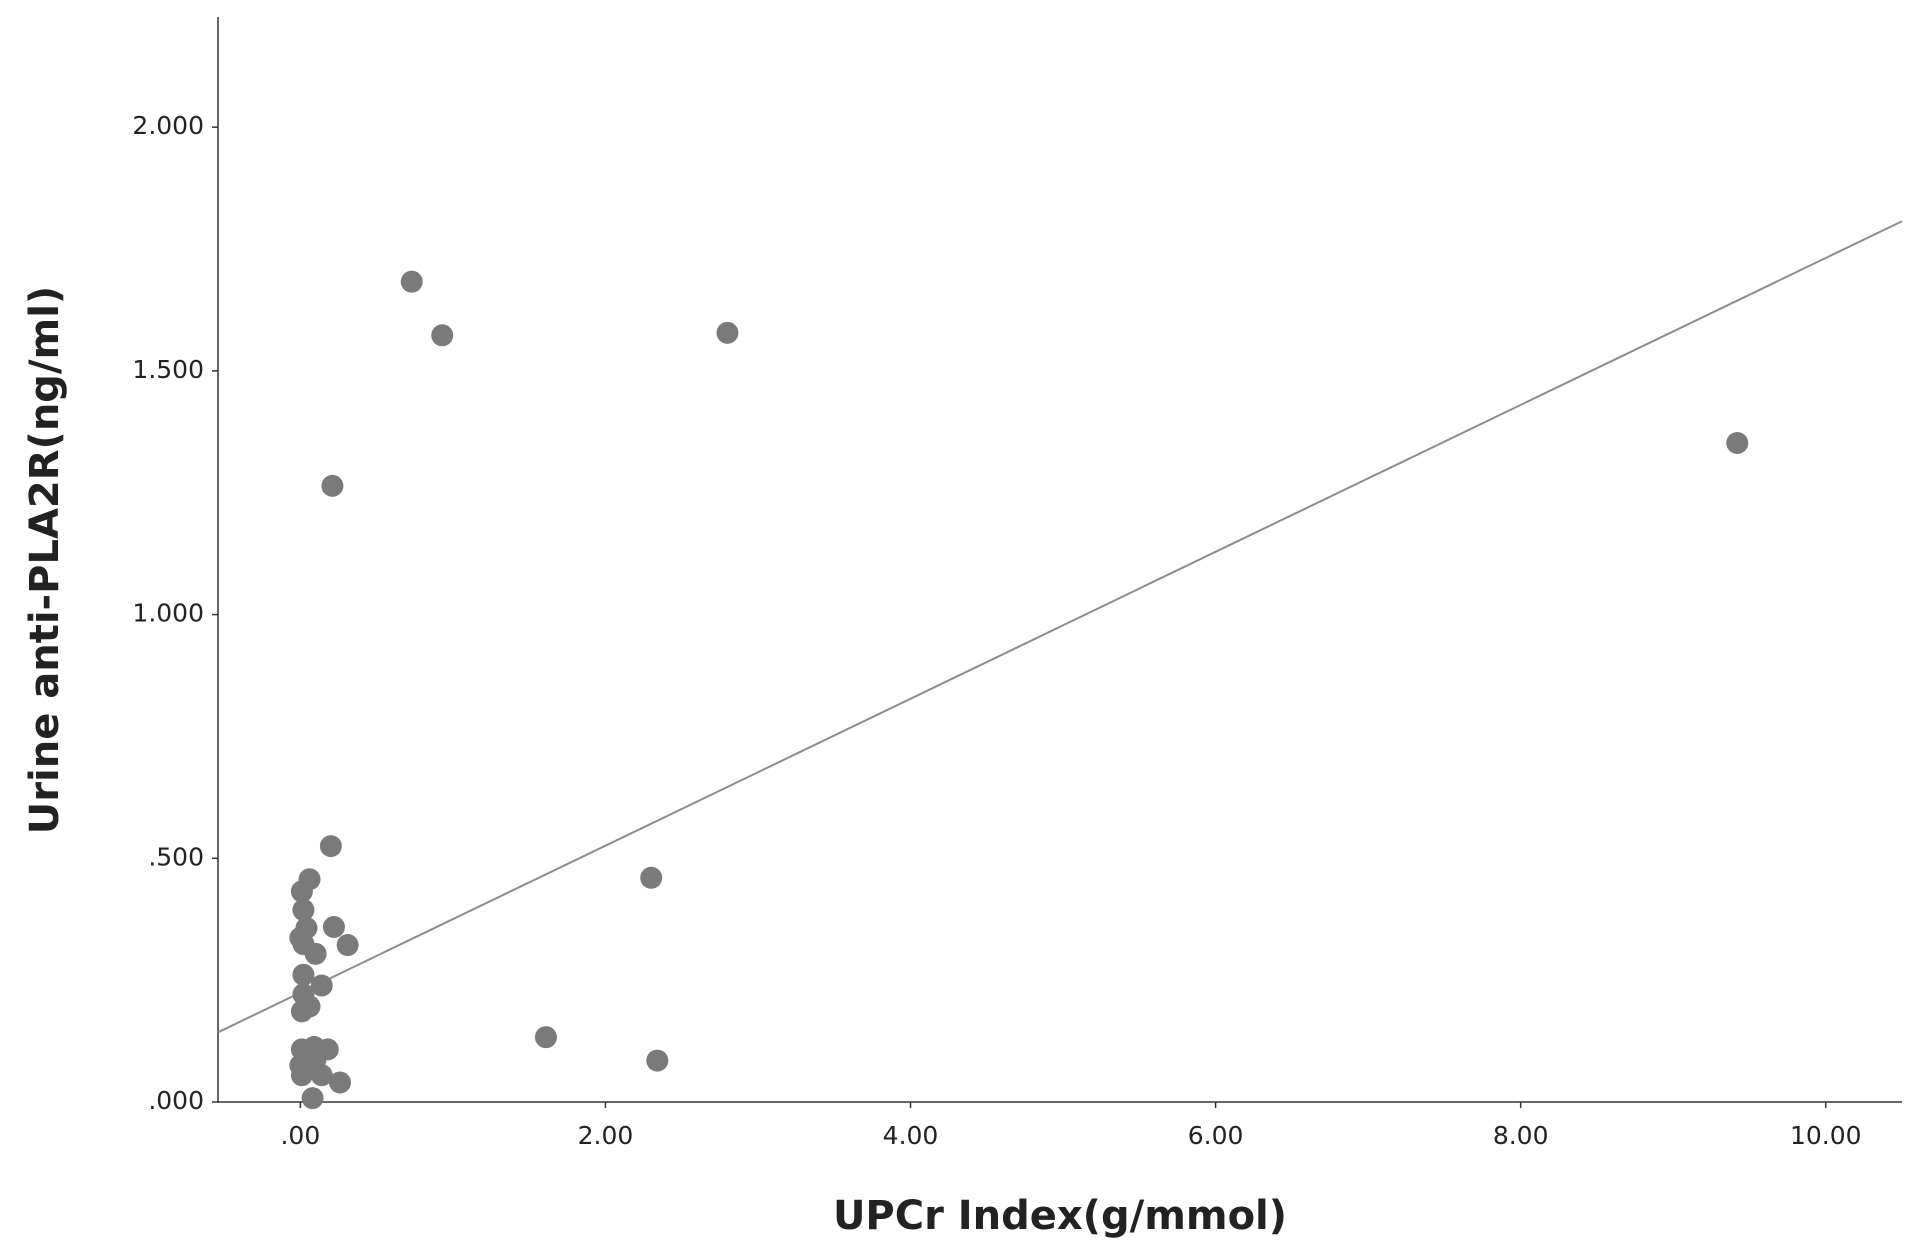  What do you see at coordinates (176, 856) in the screenshot?
I see `y-tick-label: .500` at bounding box center [176, 856].